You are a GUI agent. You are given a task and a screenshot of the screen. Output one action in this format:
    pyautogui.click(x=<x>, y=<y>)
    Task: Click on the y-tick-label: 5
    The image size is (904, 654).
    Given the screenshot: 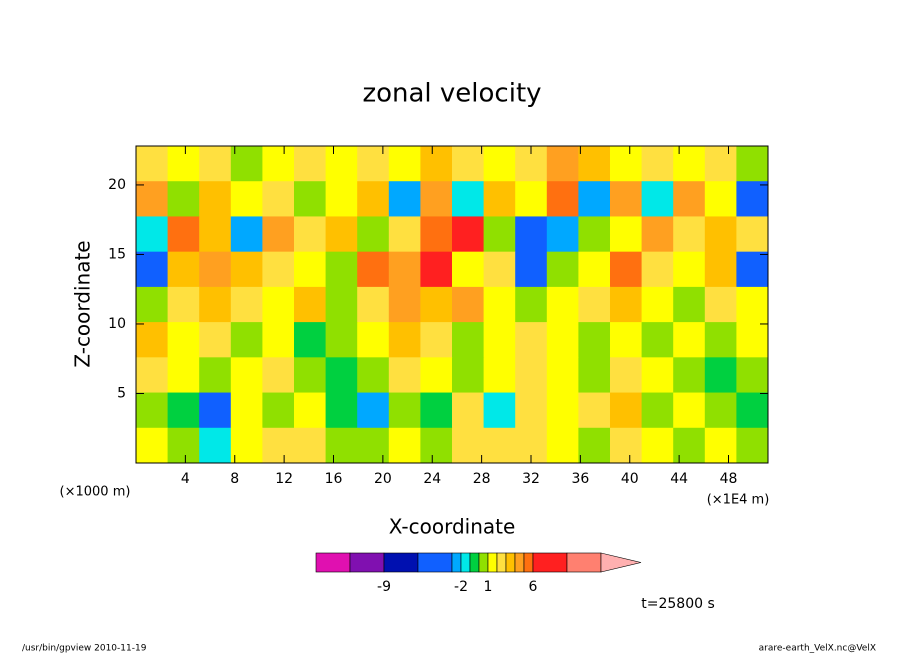 What is the action you would take?
    pyautogui.click(x=121, y=393)
    